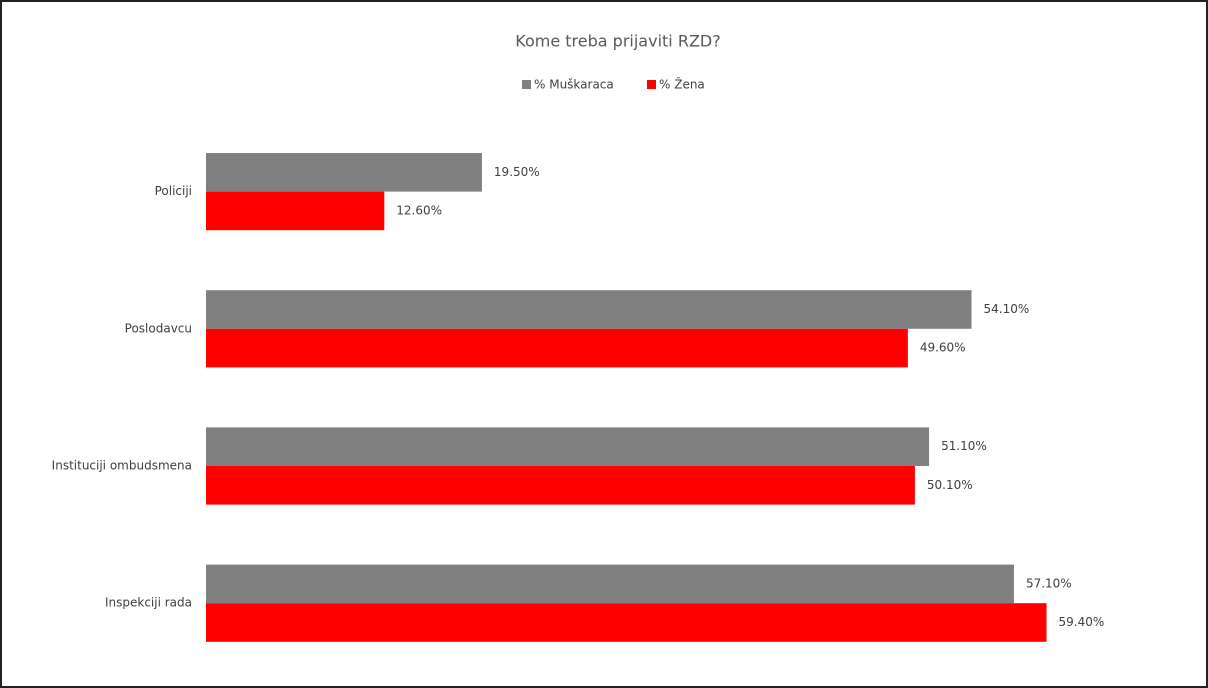 This screenshot has width=1208, height=688. Describe the element at coordinates (158, 328) in the screenshot. I see `category-label: Poslodavcu` at that location.